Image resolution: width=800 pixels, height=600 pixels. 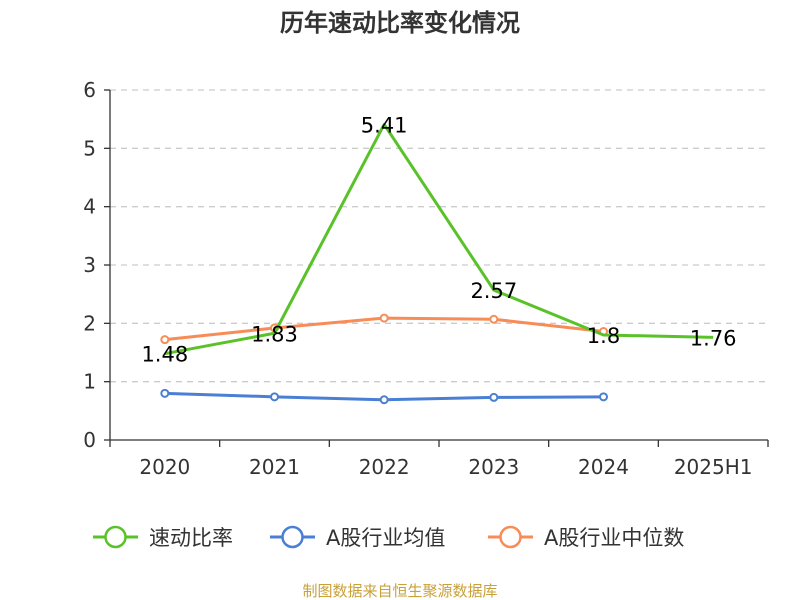 I want to click on legend-item: A股行业中位数, so click(x=586, y=537).